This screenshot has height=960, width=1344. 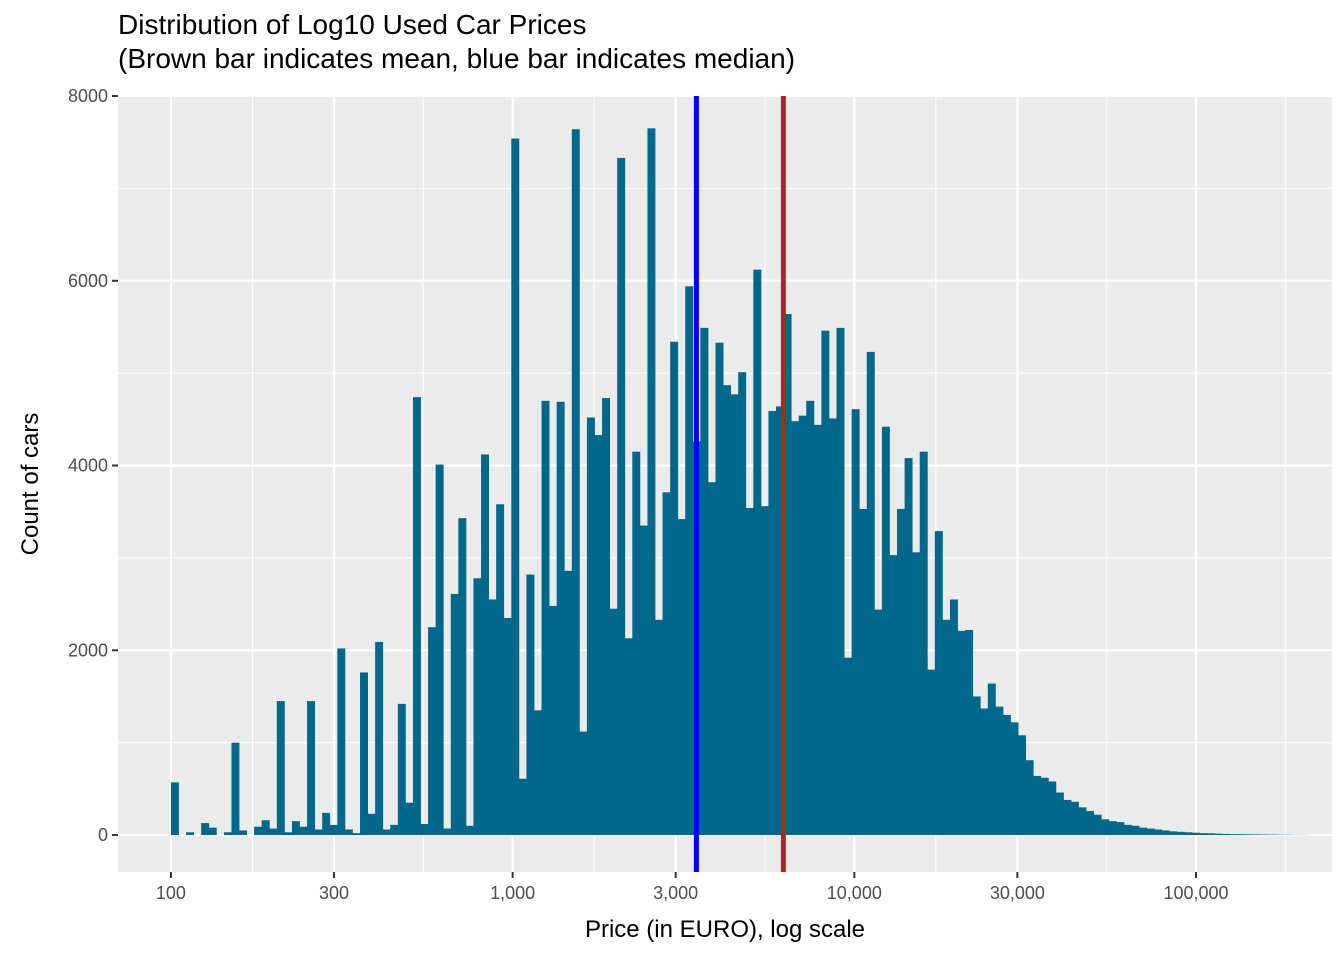 What do you see at coordinates (171, 893) in the screenshot?
I see `x-tick-label: 100` at bounding box center [171, 893].